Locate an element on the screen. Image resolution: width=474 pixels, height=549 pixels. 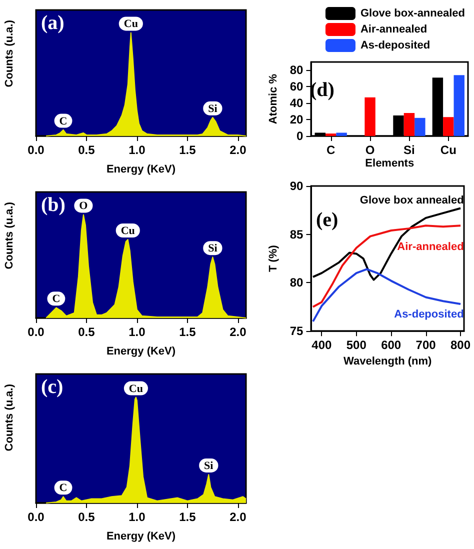
x-tick-label: Cu is located at coordinates (448, 150).